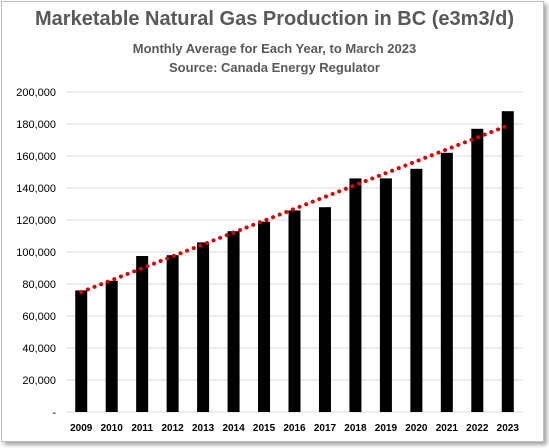  Describe the element at coordinates (36, 93) in the screenshot. I see `y-tick-label: 200,000` at that location.